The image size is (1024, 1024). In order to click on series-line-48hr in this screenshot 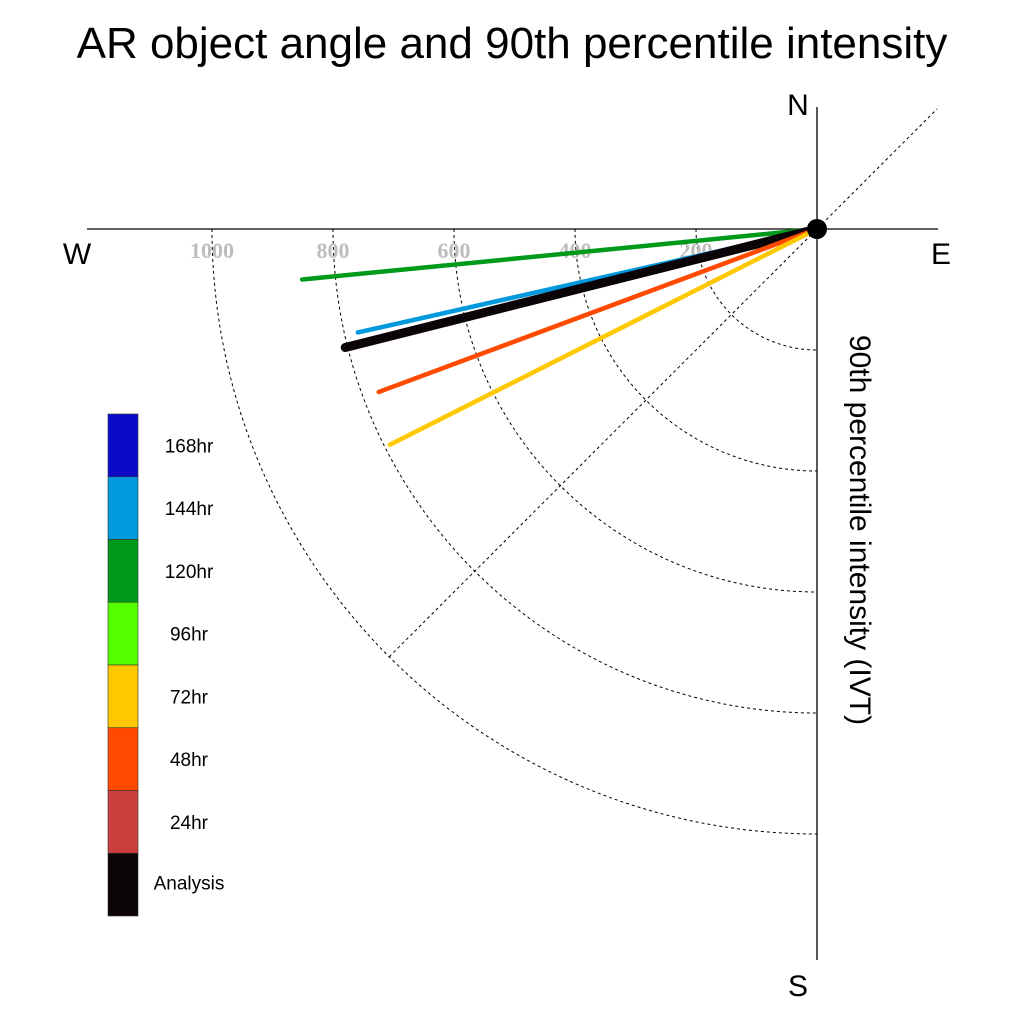, I will do `click(598, 310)`.